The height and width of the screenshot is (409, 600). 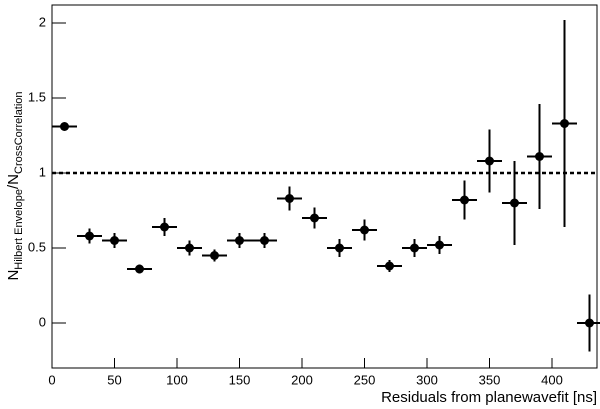 I want to click on y-label-sub: CrossCorrelation, so click(x=19, y=132).